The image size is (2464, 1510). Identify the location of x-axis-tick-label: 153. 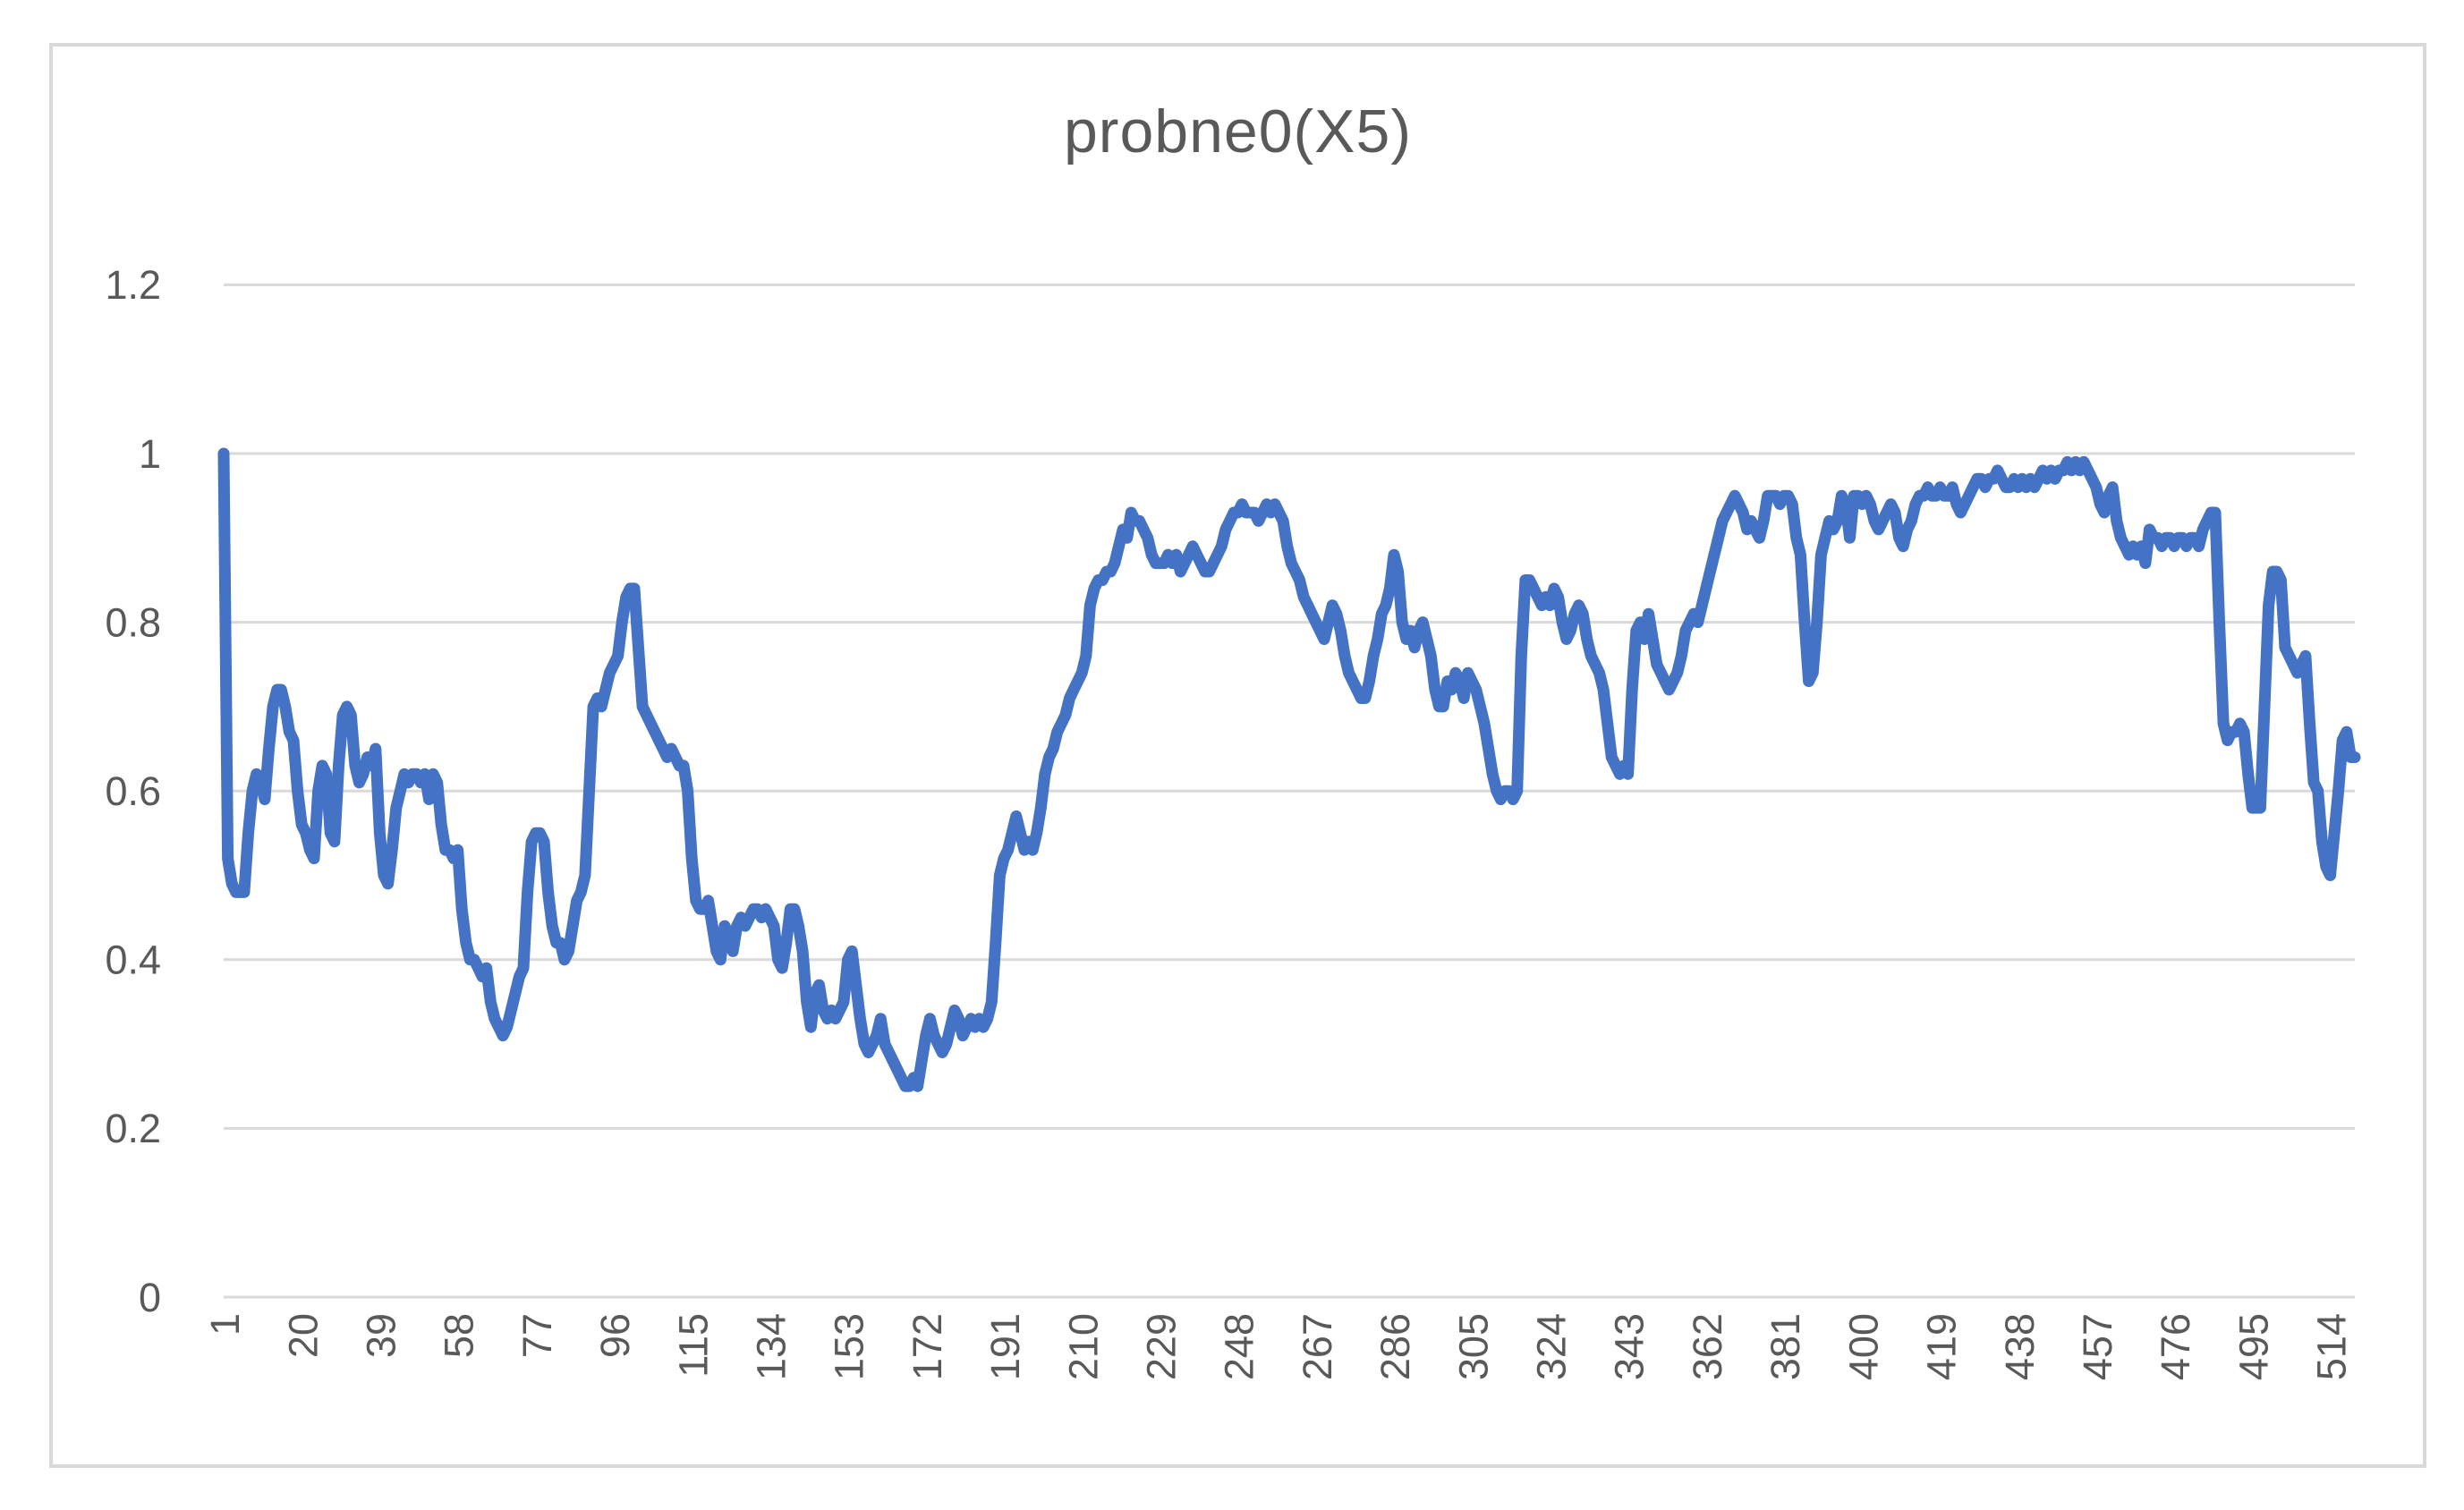
(850, 1346).